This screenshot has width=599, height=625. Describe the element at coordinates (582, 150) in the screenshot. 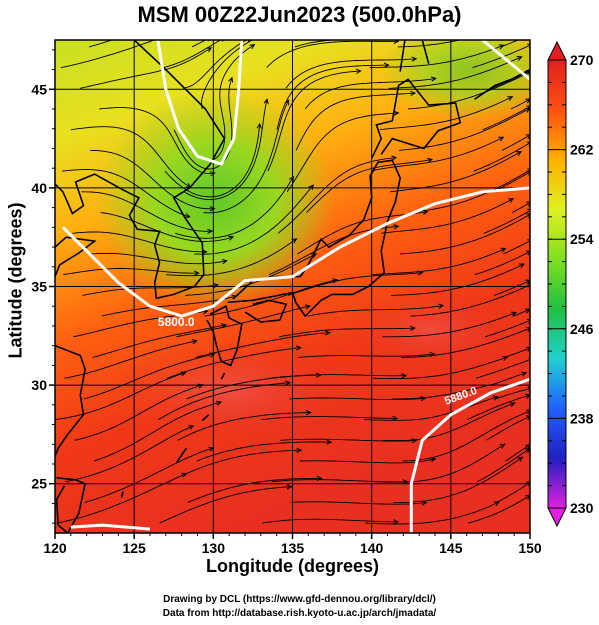

I see `colorbar-tick-label: 262` at that location.